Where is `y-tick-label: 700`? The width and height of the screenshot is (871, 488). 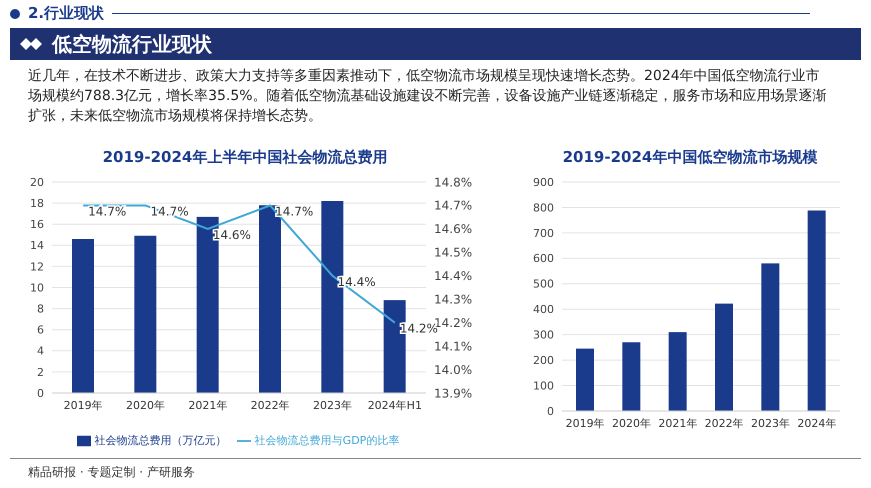 y-tick-label: 700 is located at coordinates (543, 233).